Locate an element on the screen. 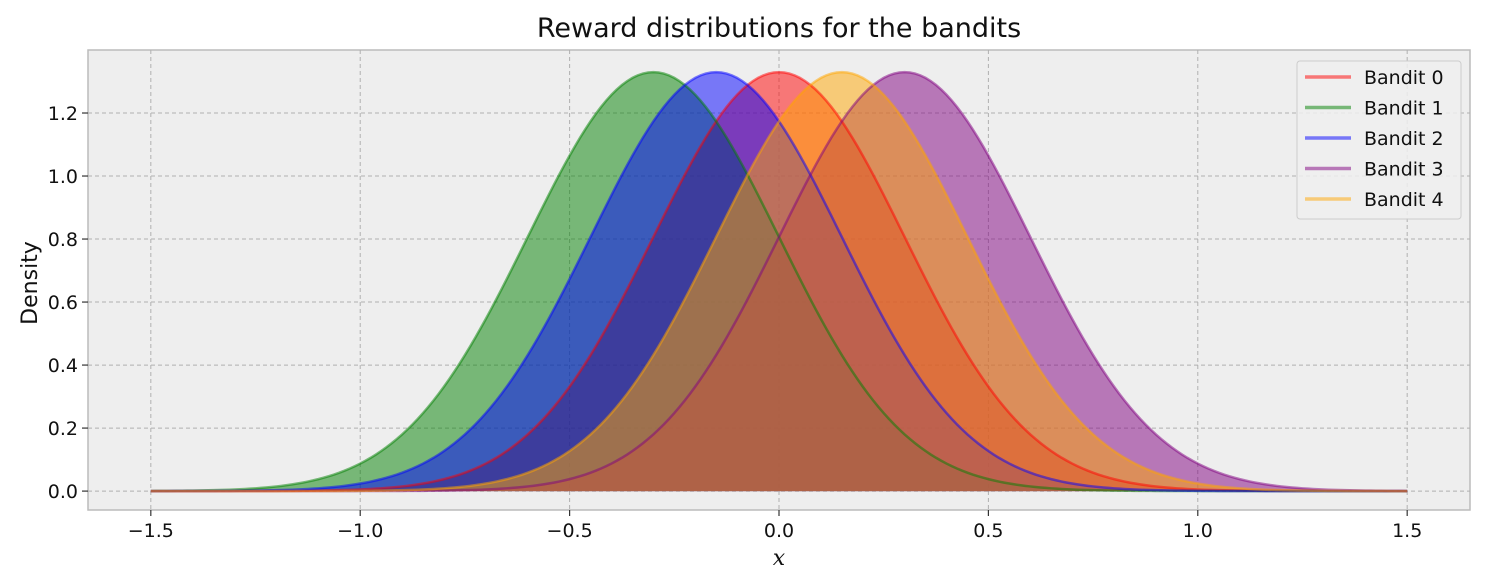  y-tick-label: 0.0 is located at coordinates (63, 492).